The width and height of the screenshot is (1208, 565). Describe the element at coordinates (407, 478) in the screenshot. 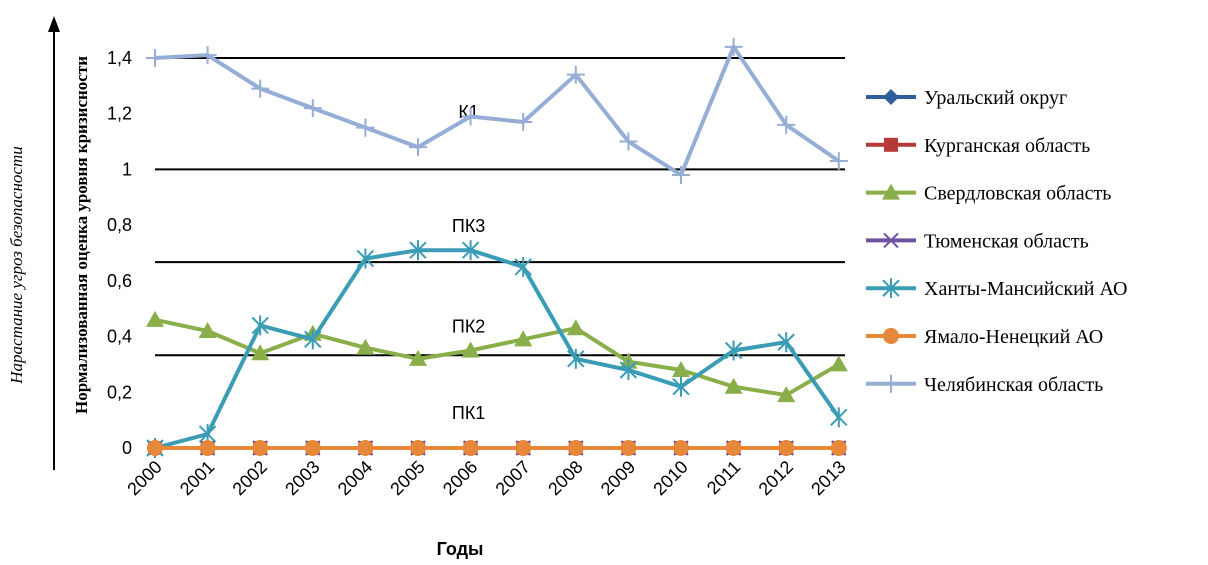

I see `x-tick-label: 2005` at that location.